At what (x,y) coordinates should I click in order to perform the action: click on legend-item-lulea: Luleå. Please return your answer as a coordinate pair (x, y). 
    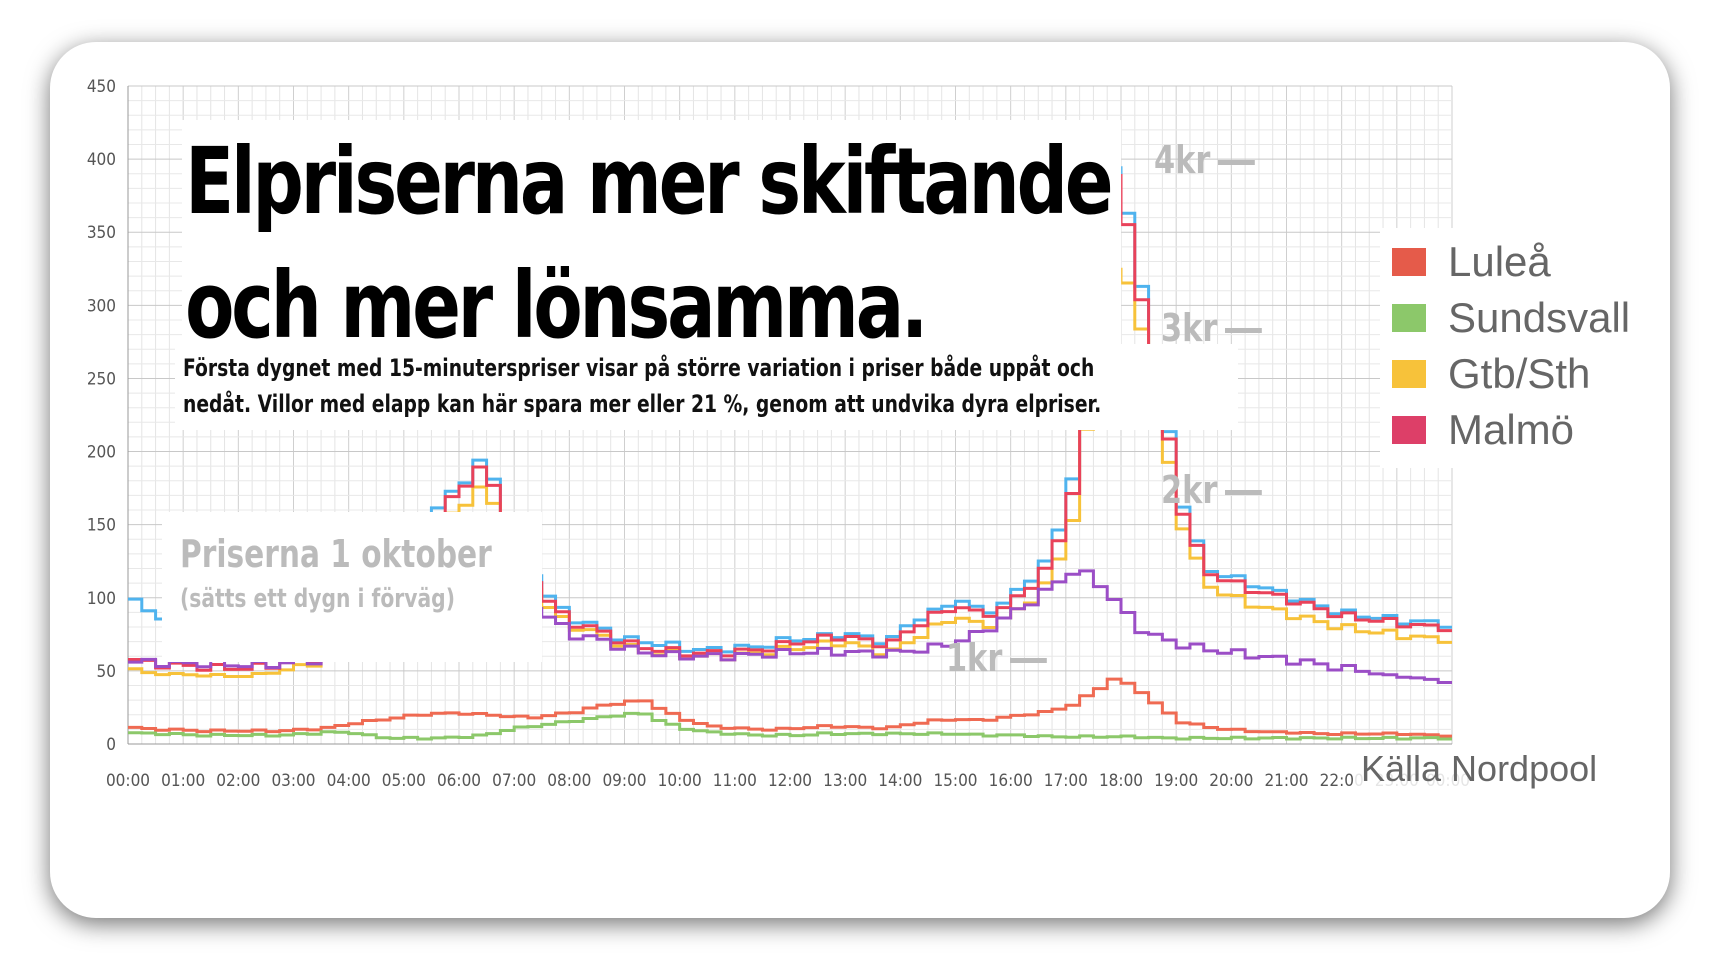
    Looking at the image, I should click on (1522, 262).